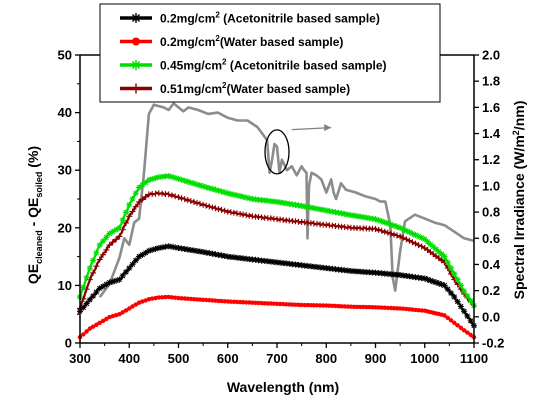 This screenshot has width=534, height=408. I want to click on legend-label: 0.51mg/cm2(Water based sample), so click(255, 88).